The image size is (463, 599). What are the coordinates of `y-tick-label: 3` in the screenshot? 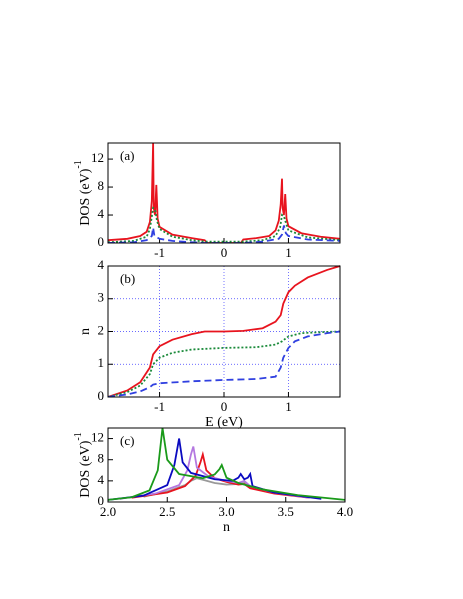 It's located at (101, 297).